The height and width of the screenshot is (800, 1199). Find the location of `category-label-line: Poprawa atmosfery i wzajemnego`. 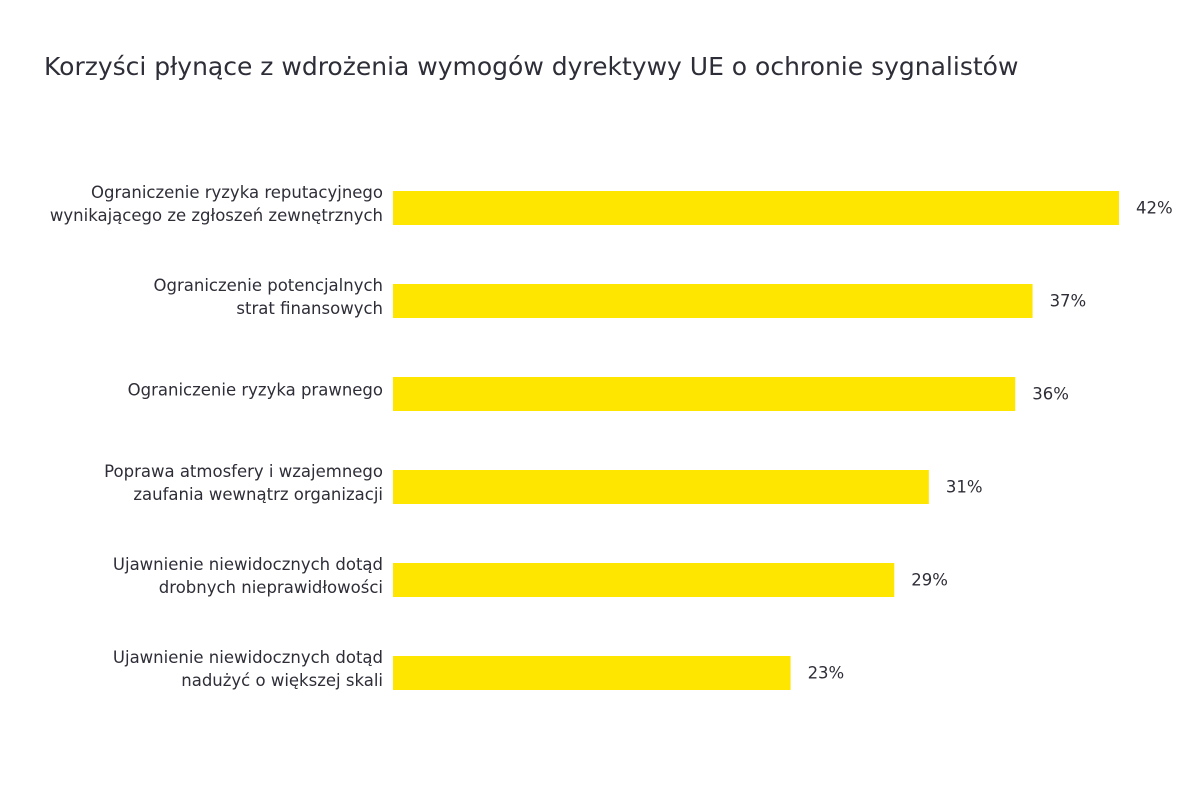

category-label-line: Poprawa atmosfery i wzajemnego is located at coordinates (243, 471).